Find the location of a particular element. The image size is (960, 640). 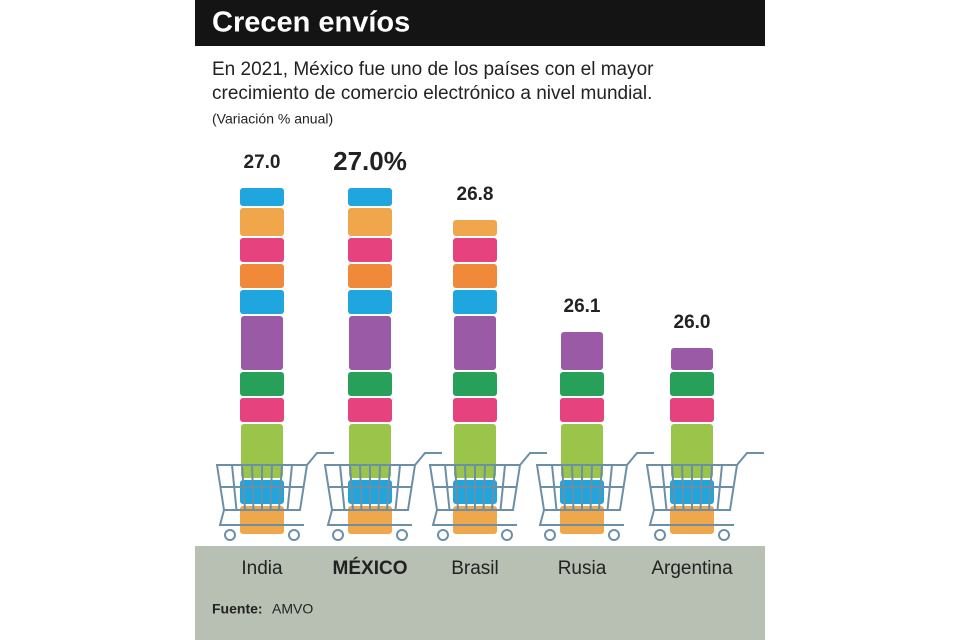

value-label: 26.8 is located at coordinates (475, 194).